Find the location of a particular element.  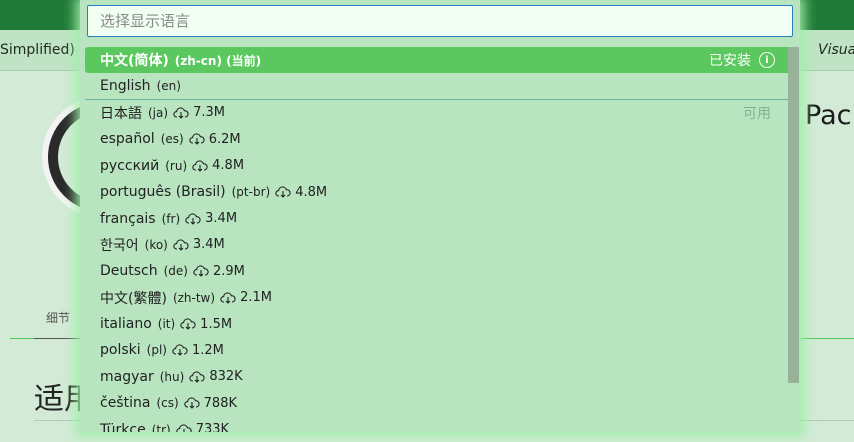

scrollbar is located at coordinates (793, 215).